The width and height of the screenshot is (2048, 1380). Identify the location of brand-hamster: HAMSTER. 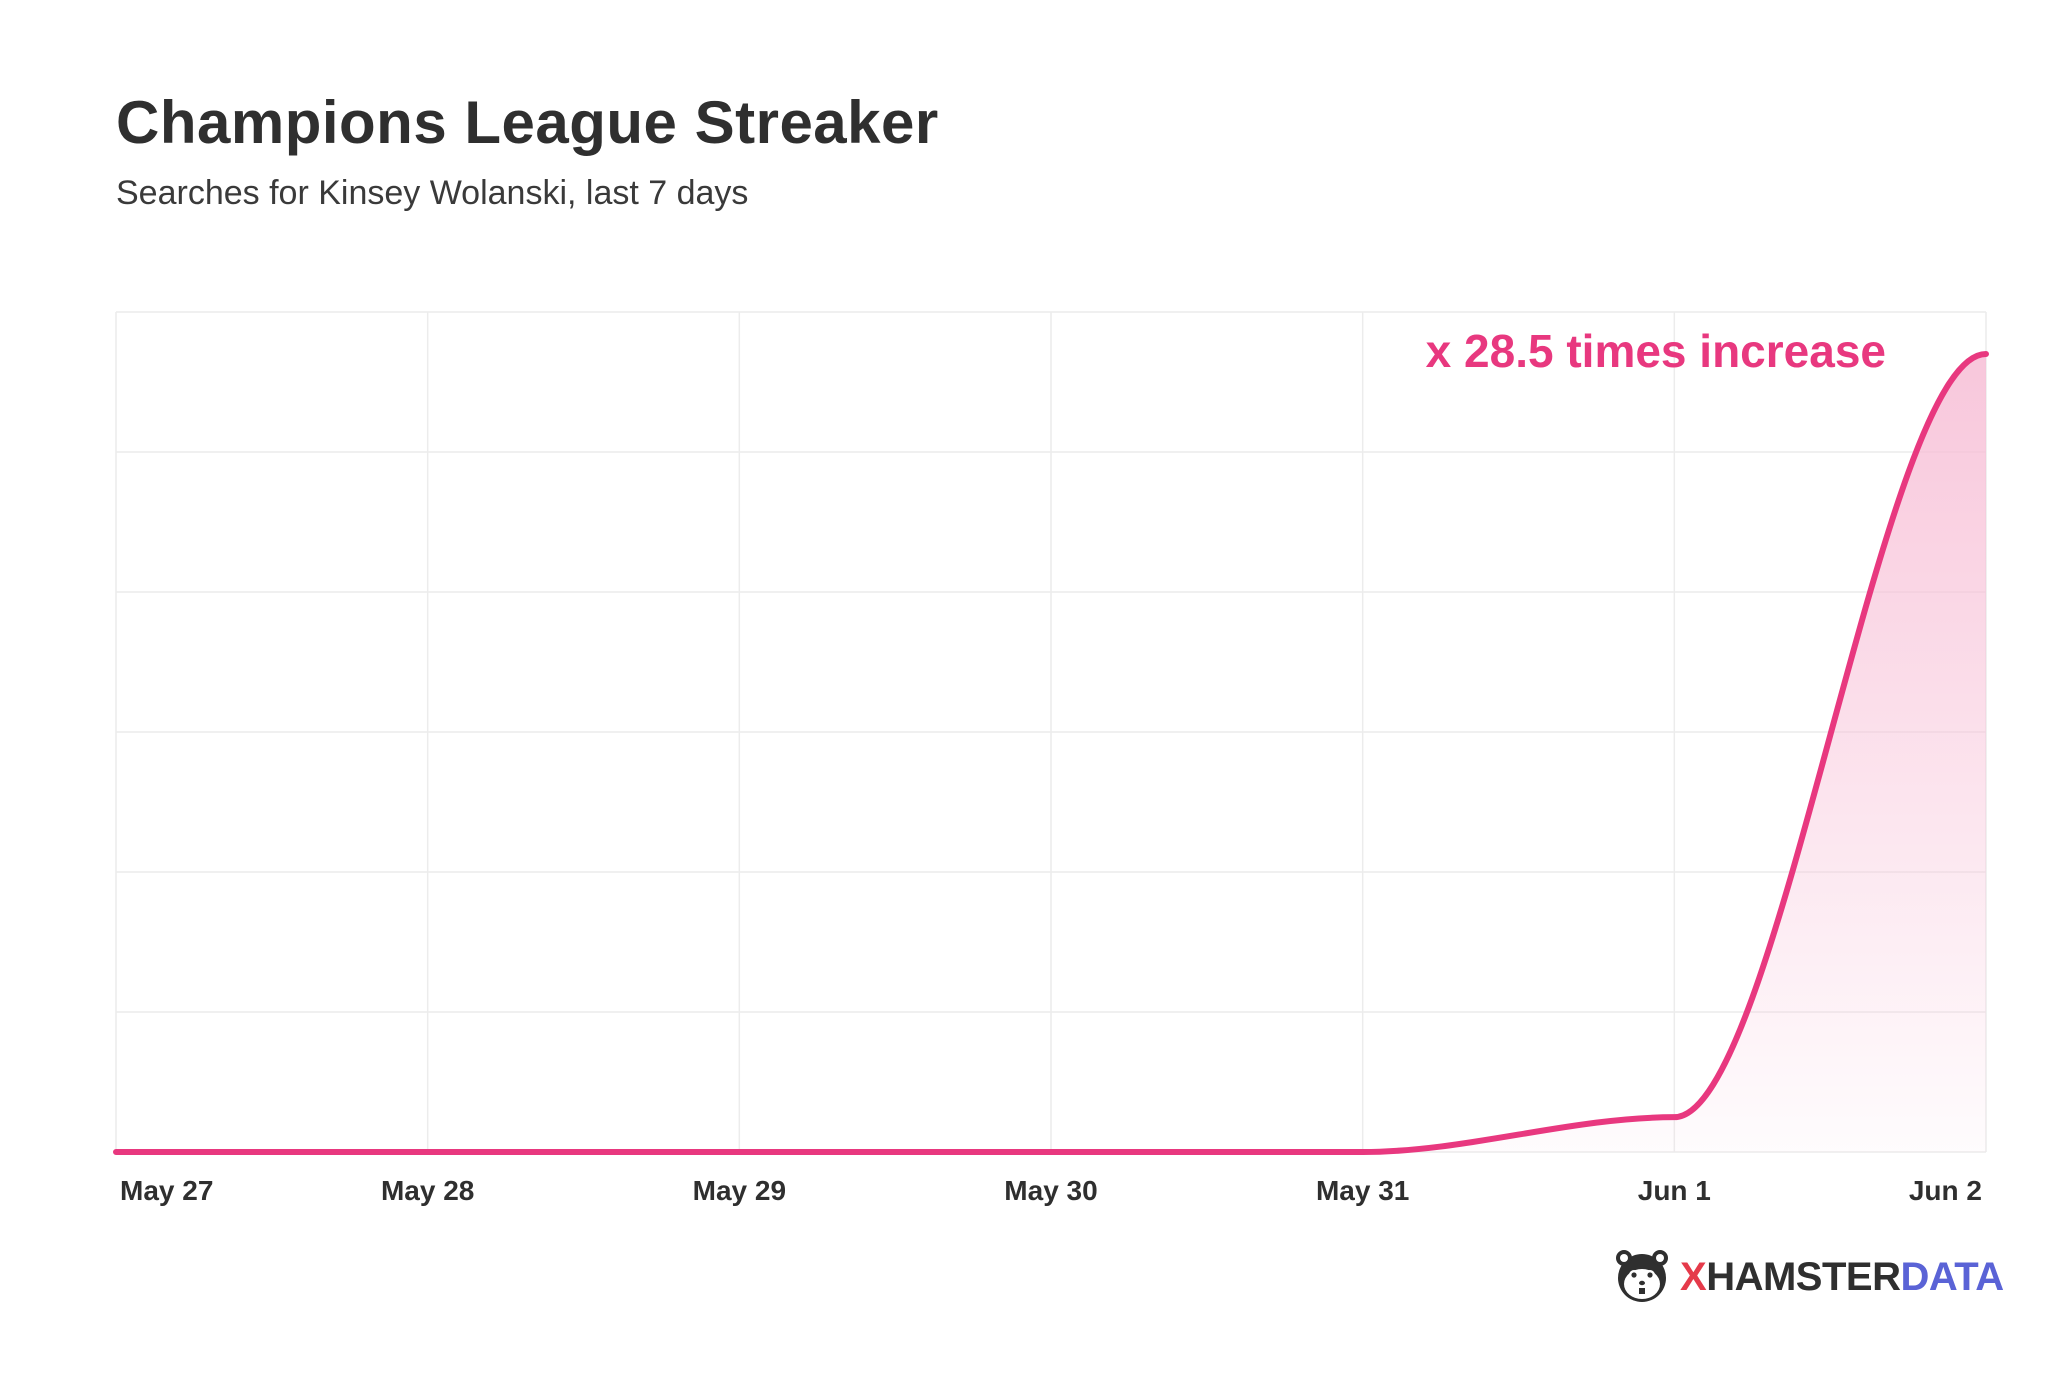
(1803, 1276).